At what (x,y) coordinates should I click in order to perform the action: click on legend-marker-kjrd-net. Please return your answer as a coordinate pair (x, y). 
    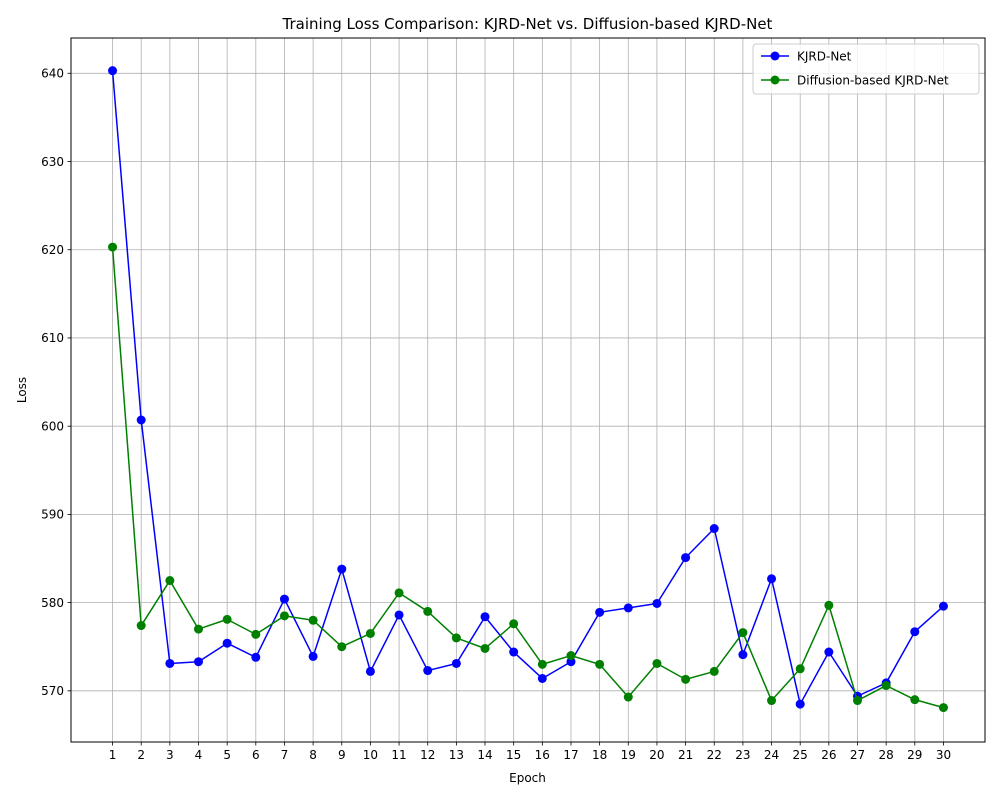
    Looking at the image, I should click on (775, 56).